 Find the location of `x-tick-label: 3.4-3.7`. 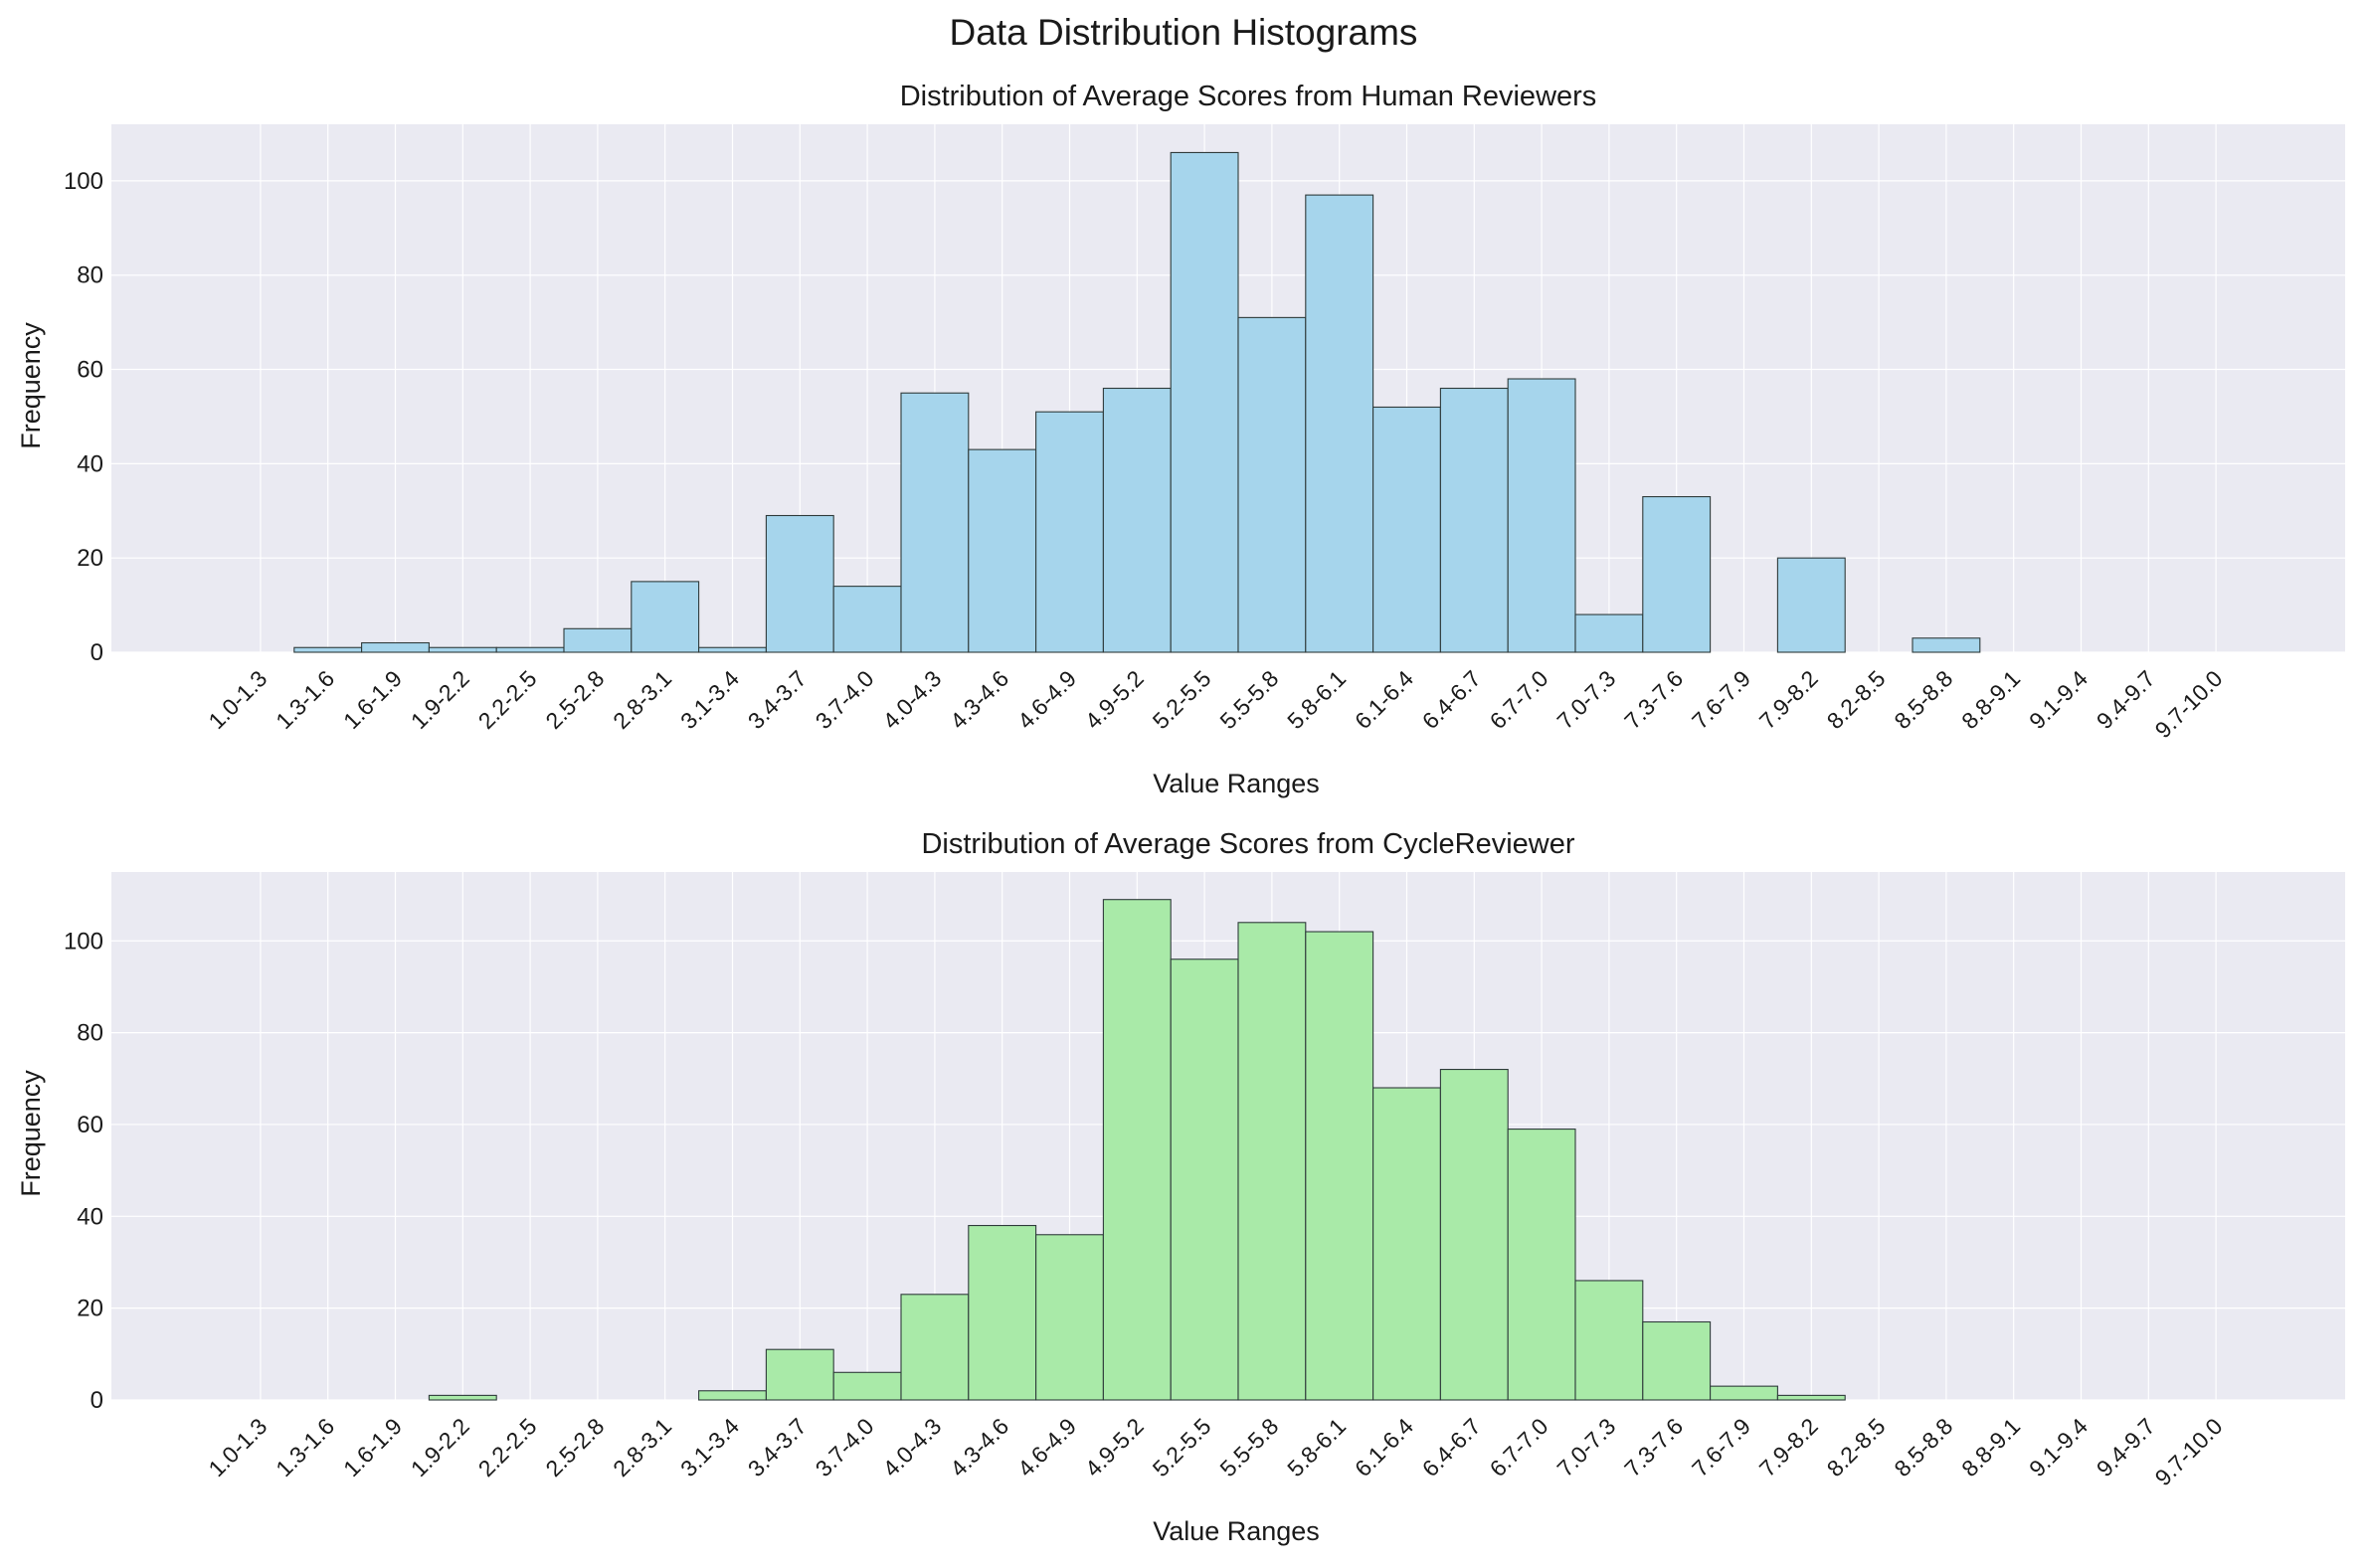

x-tick-label: 3.4-3.7 is located at coordinates (777, 1447).